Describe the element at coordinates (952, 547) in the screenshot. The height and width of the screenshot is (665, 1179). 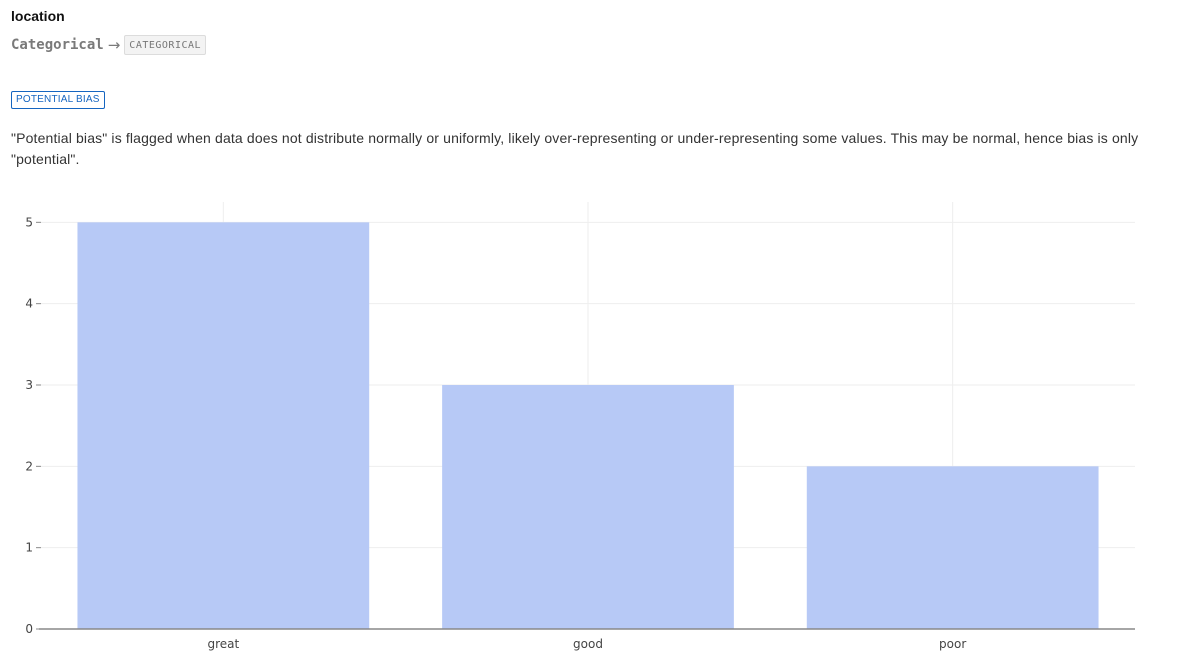
I see `bar-poor` at that location.